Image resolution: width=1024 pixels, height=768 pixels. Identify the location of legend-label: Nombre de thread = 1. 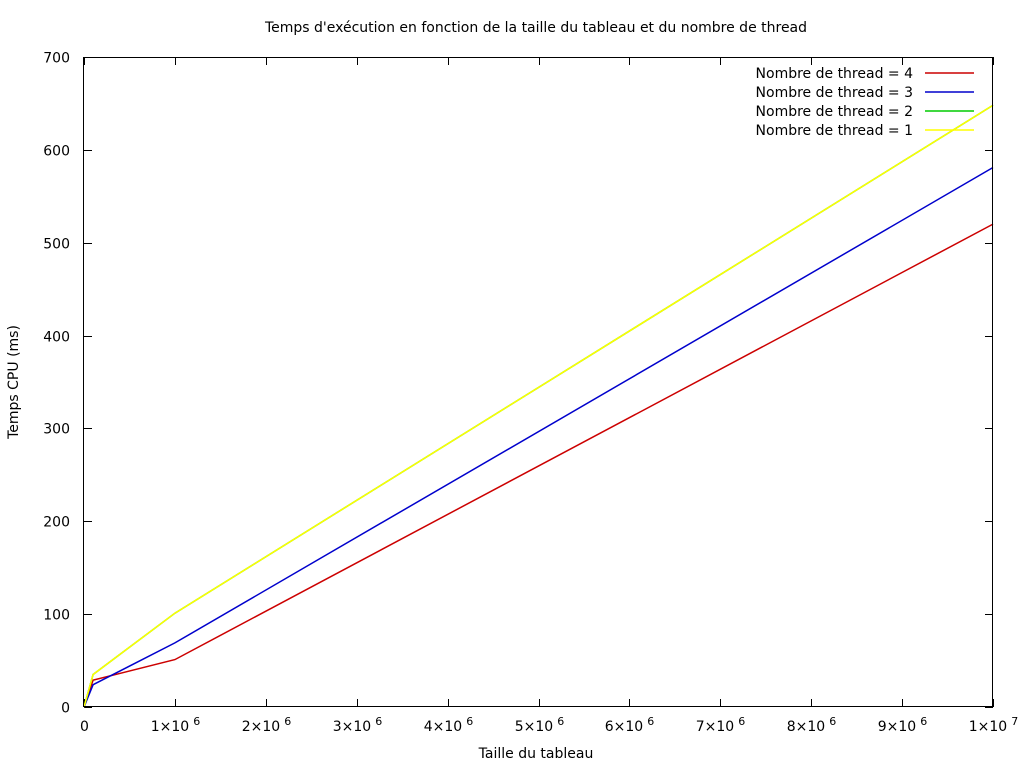
(834, 131).